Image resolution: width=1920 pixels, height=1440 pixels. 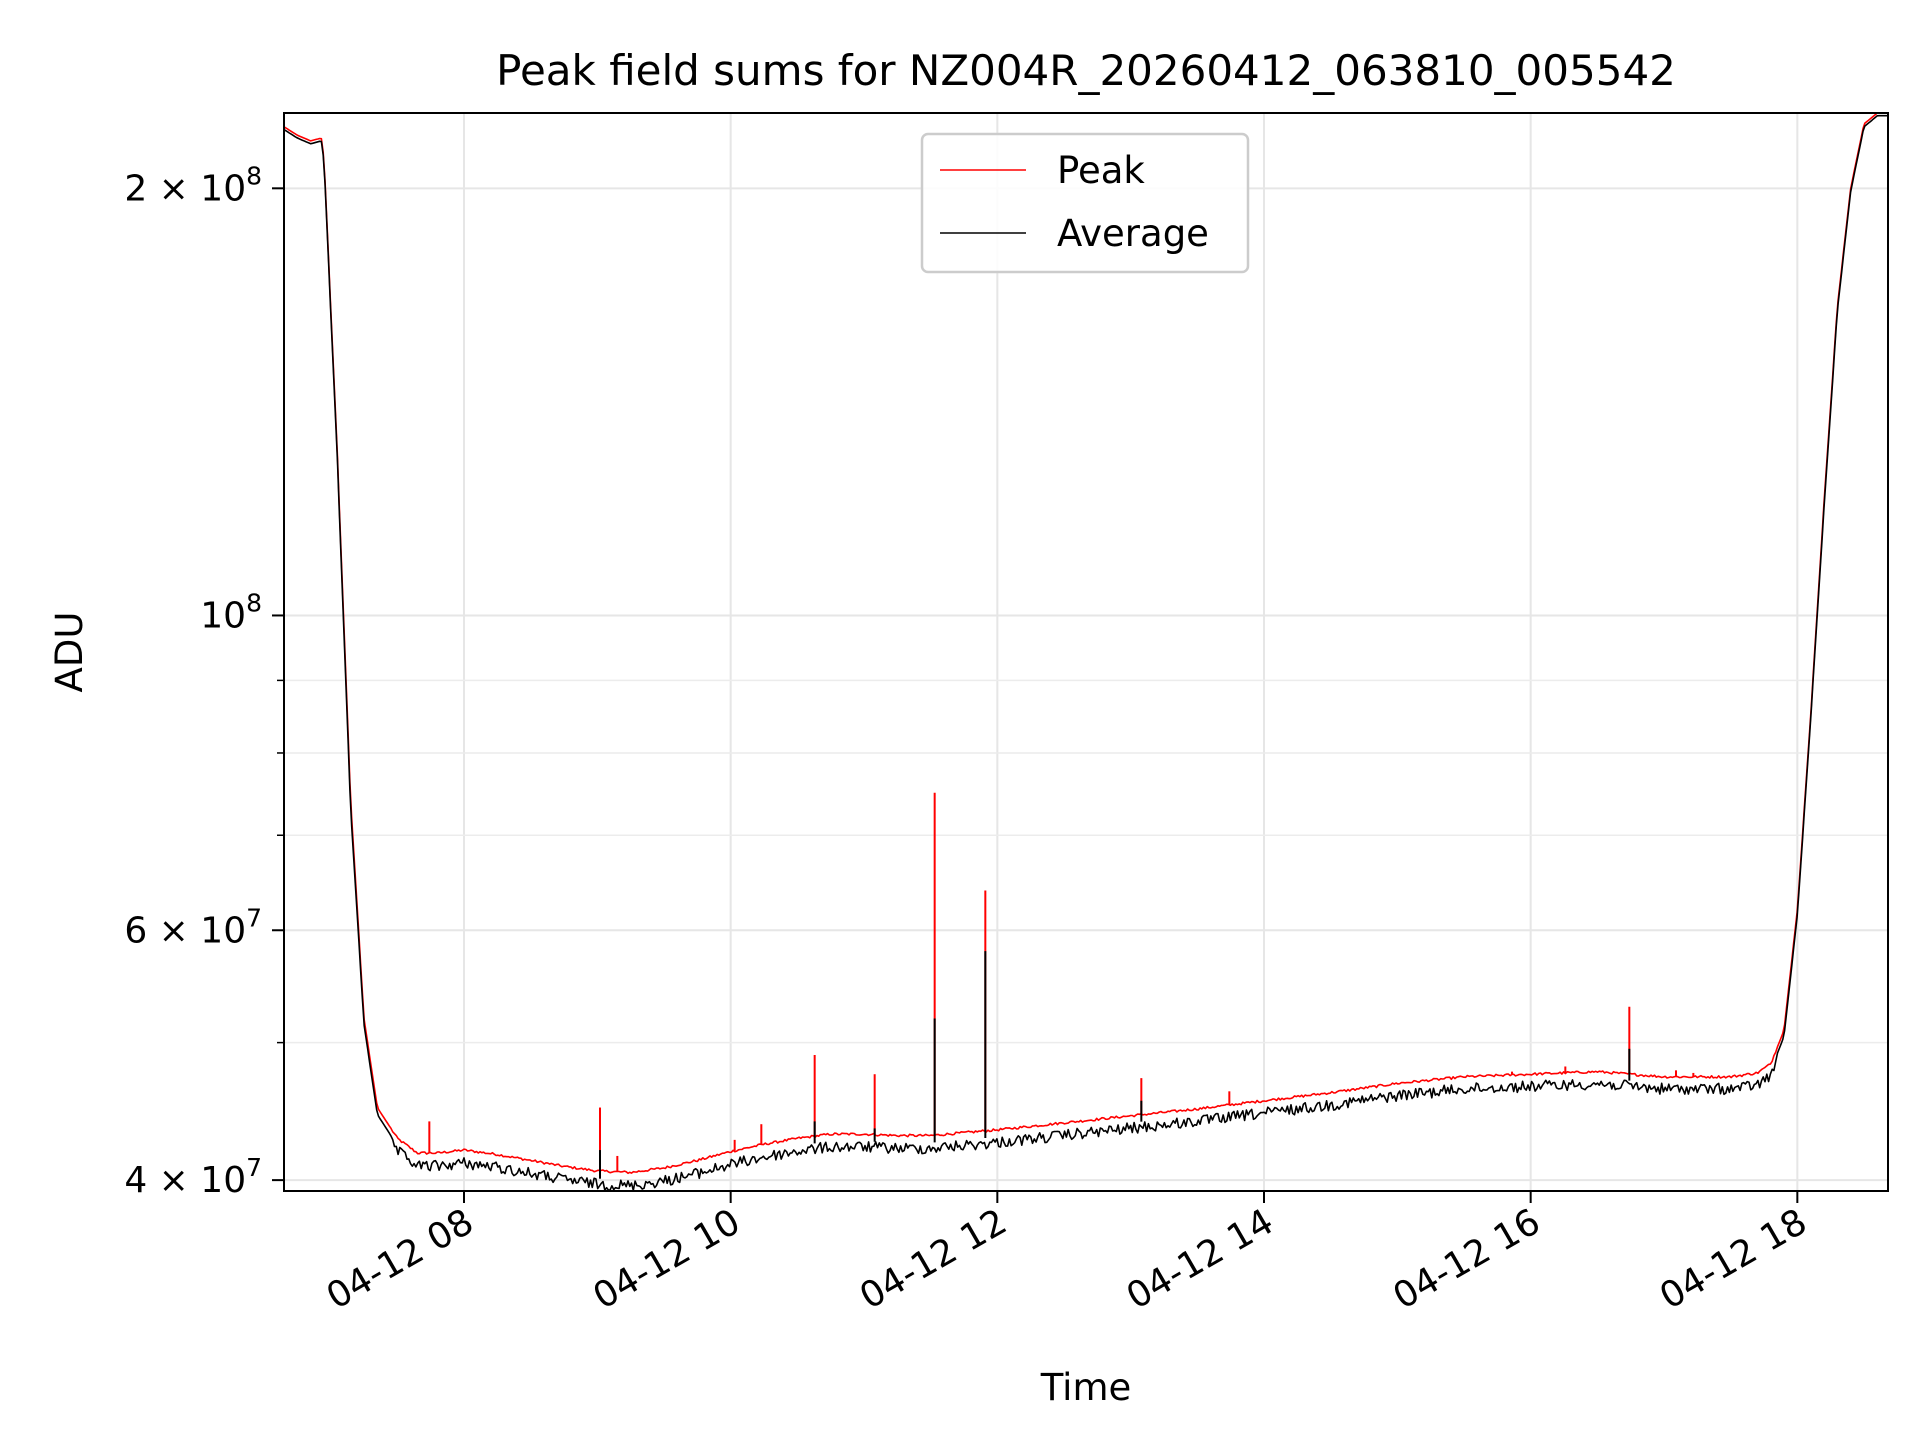 I want to click on legend-box, so click(x=1085, y=203).